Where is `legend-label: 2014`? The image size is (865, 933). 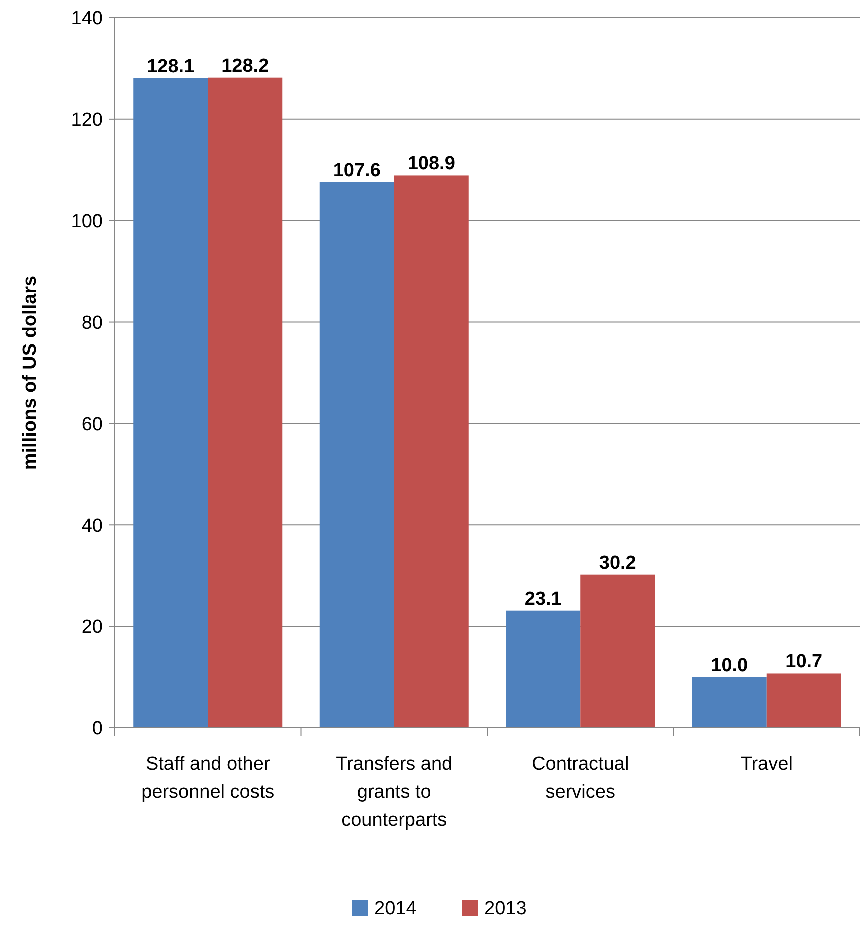 legend-label: 2014 is located at coordinates (396, 909).